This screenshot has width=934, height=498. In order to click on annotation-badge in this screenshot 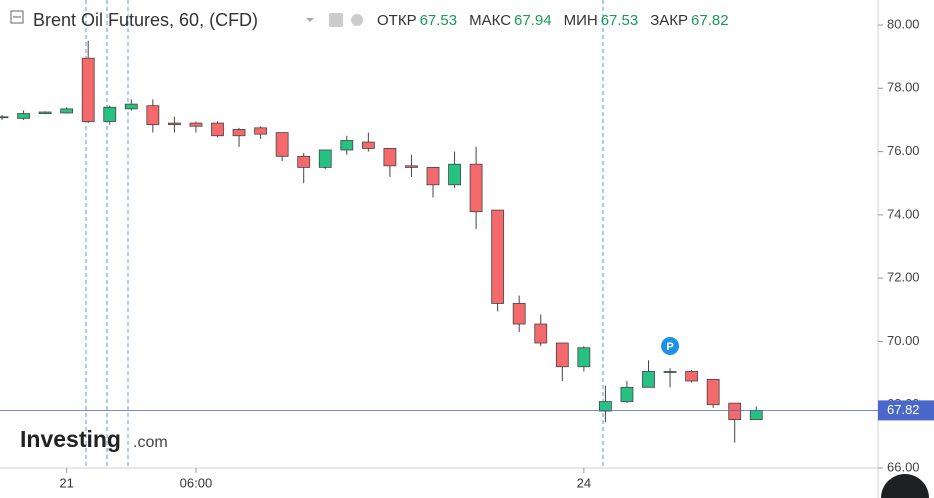, I will do `click(670, 346)`.